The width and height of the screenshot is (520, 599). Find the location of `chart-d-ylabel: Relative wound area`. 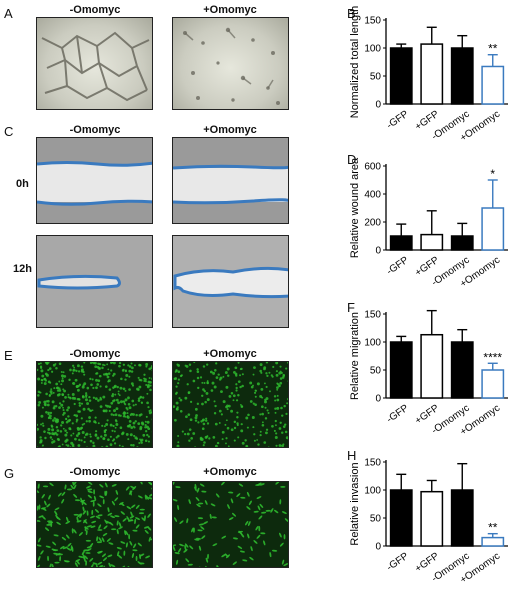

chart-d-ylabel: Relative wound area is located at coordinates (355, 207).